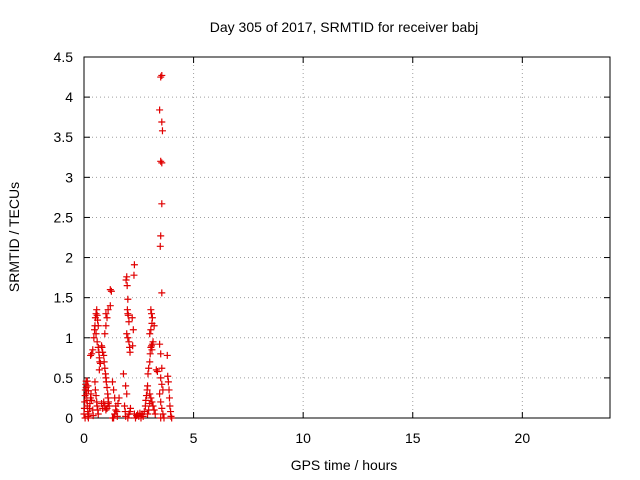  Describe the element at coordinates (413, 438) in the screenshot. I see `x-tick-label: 15` at that location.